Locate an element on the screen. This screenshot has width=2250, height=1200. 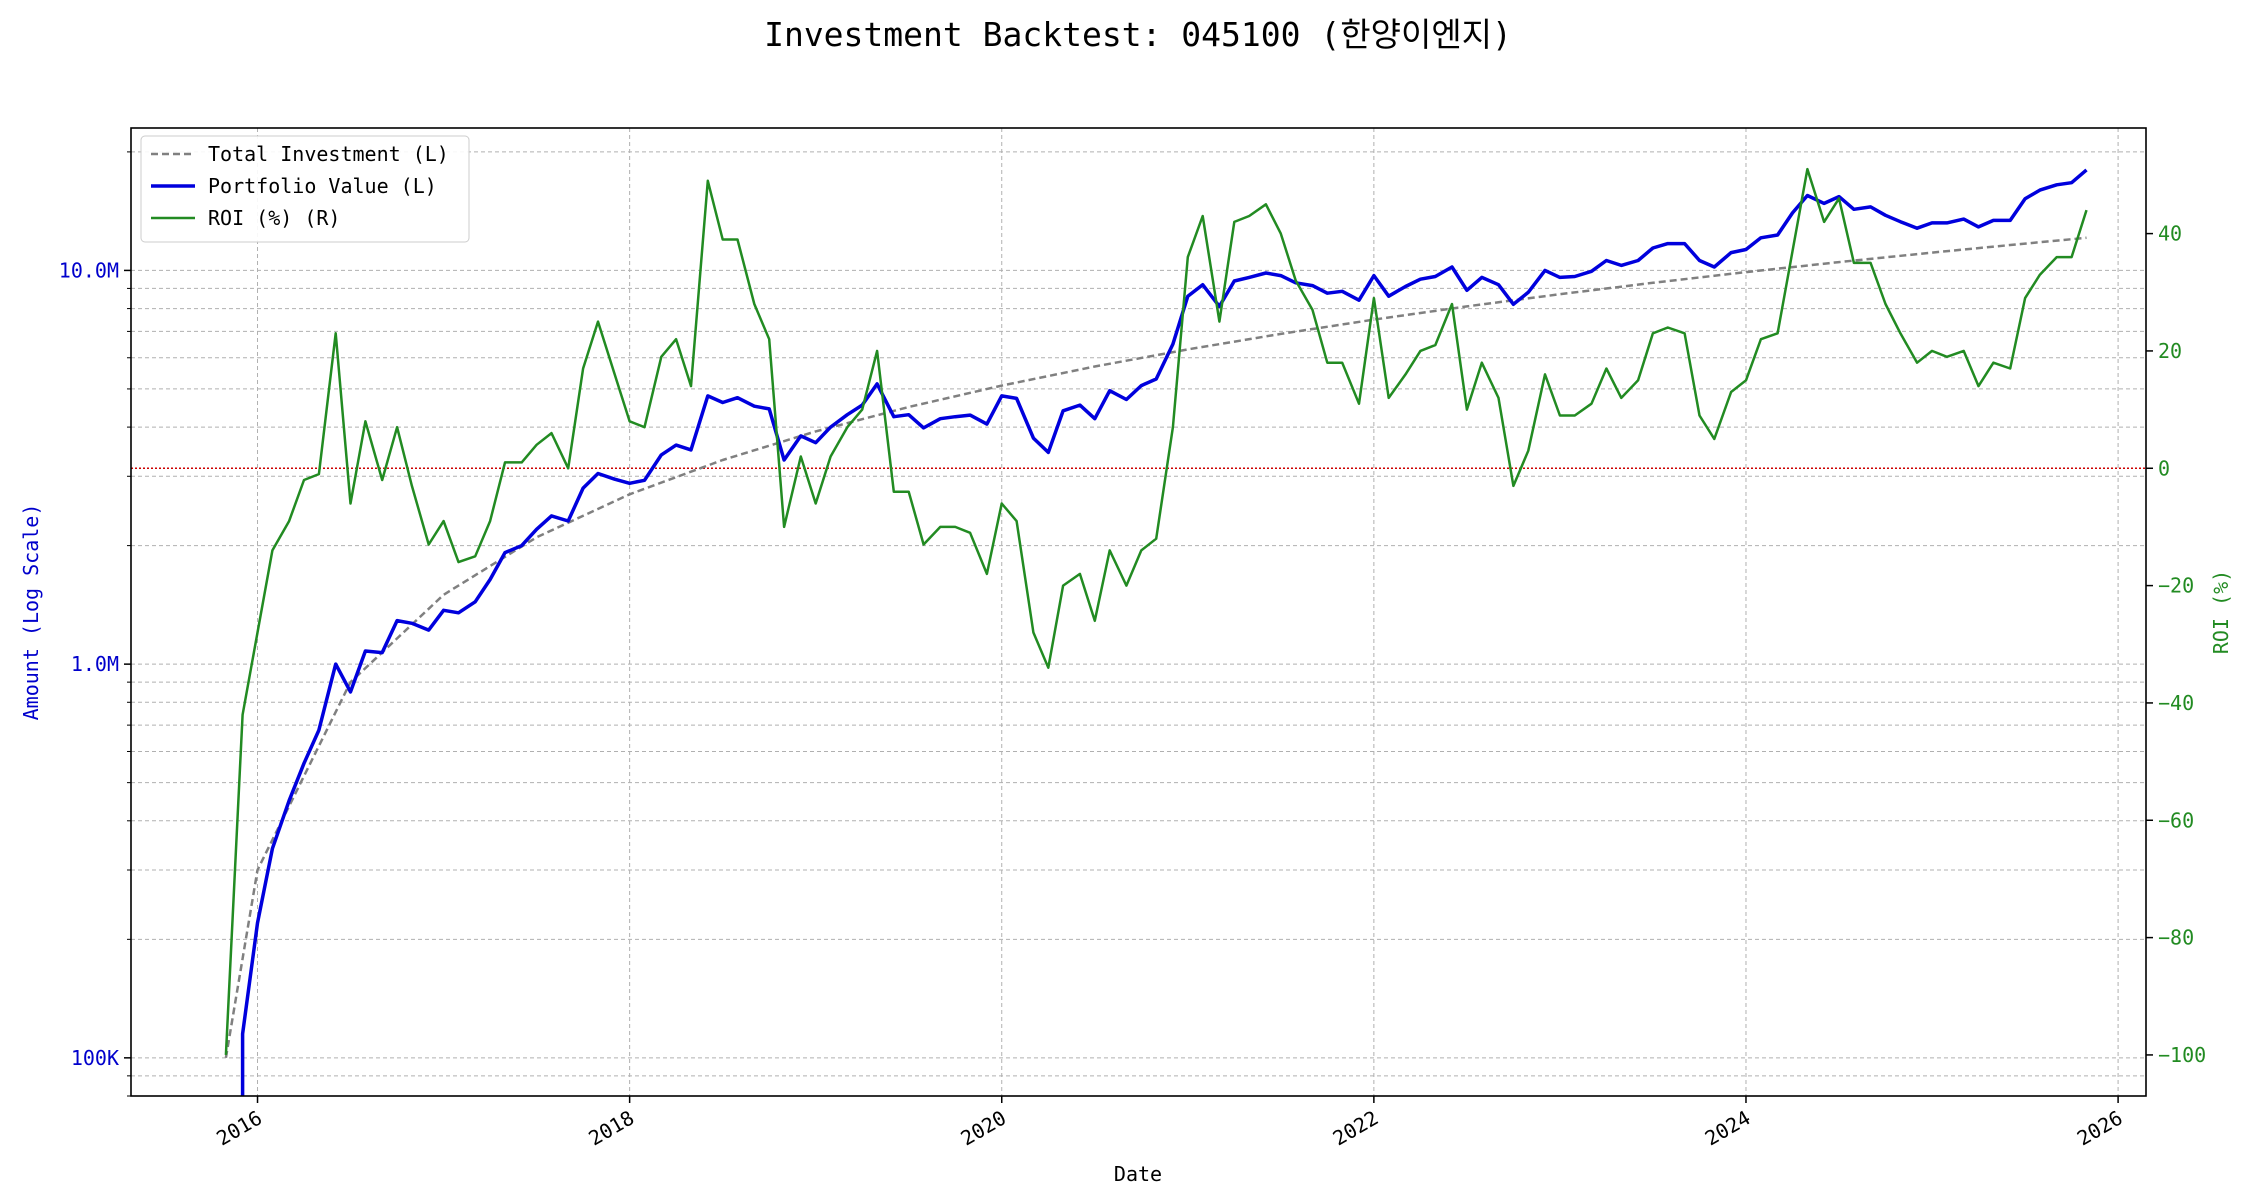
left-y-axis-label: Amount (Log Scale) is located at coordinates (31, 612).